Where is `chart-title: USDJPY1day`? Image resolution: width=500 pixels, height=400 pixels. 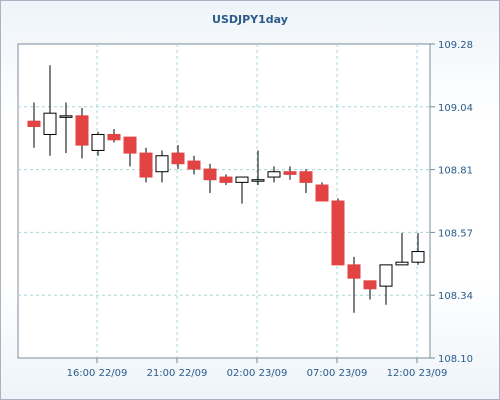
chart-title: USDJPY1day is located at coordinates (250, 19).